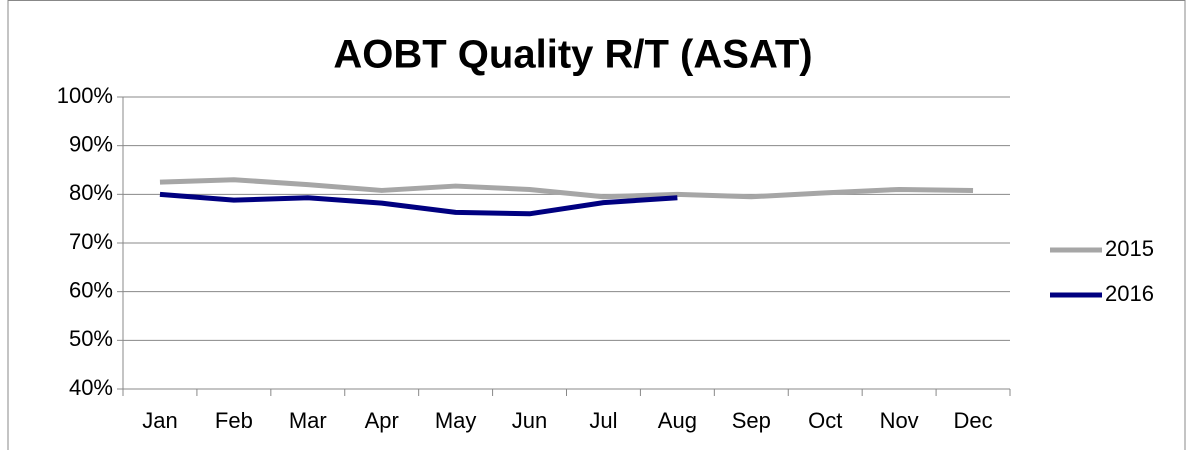  Describe the element at coordinates (91, 338) in the screenshot. I see `y-tick-label: 50%` at that location.